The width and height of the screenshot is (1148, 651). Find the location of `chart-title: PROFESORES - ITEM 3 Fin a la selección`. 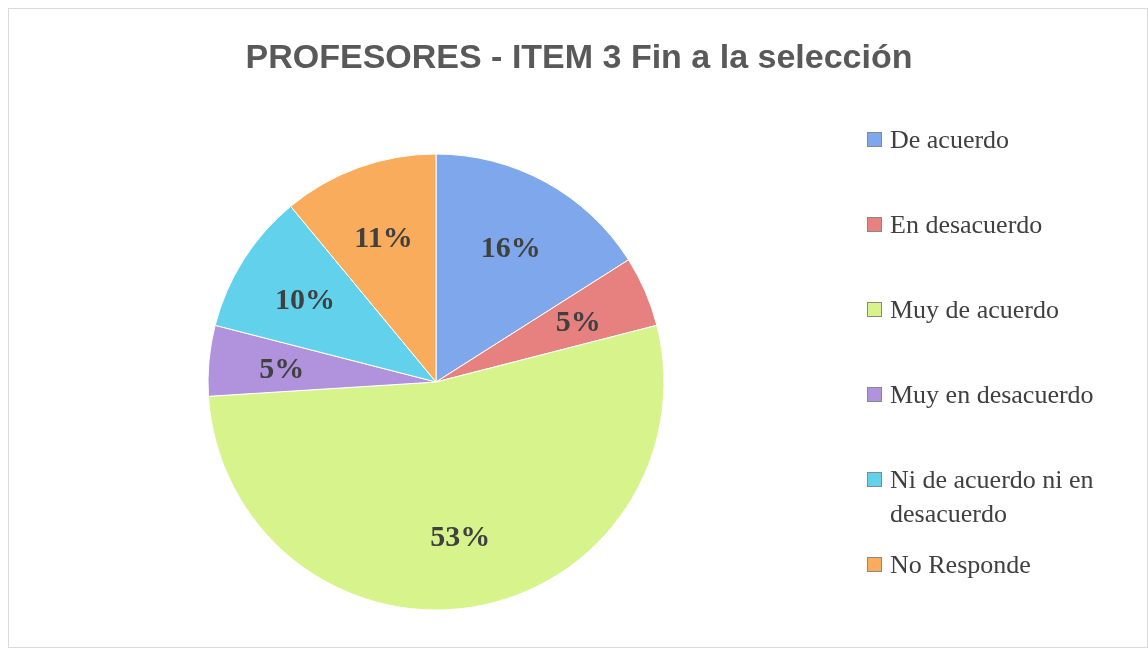

chart-title: PROFESORES - ITEM 3 Fin a la selección is located at coordinates (579, 56).